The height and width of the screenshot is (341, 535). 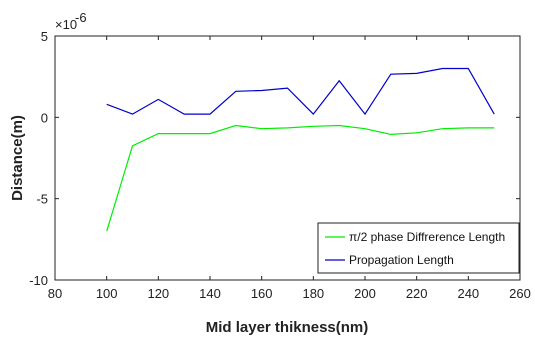 I want to click on x-tick-label: 140, so click(x=210, y=293).